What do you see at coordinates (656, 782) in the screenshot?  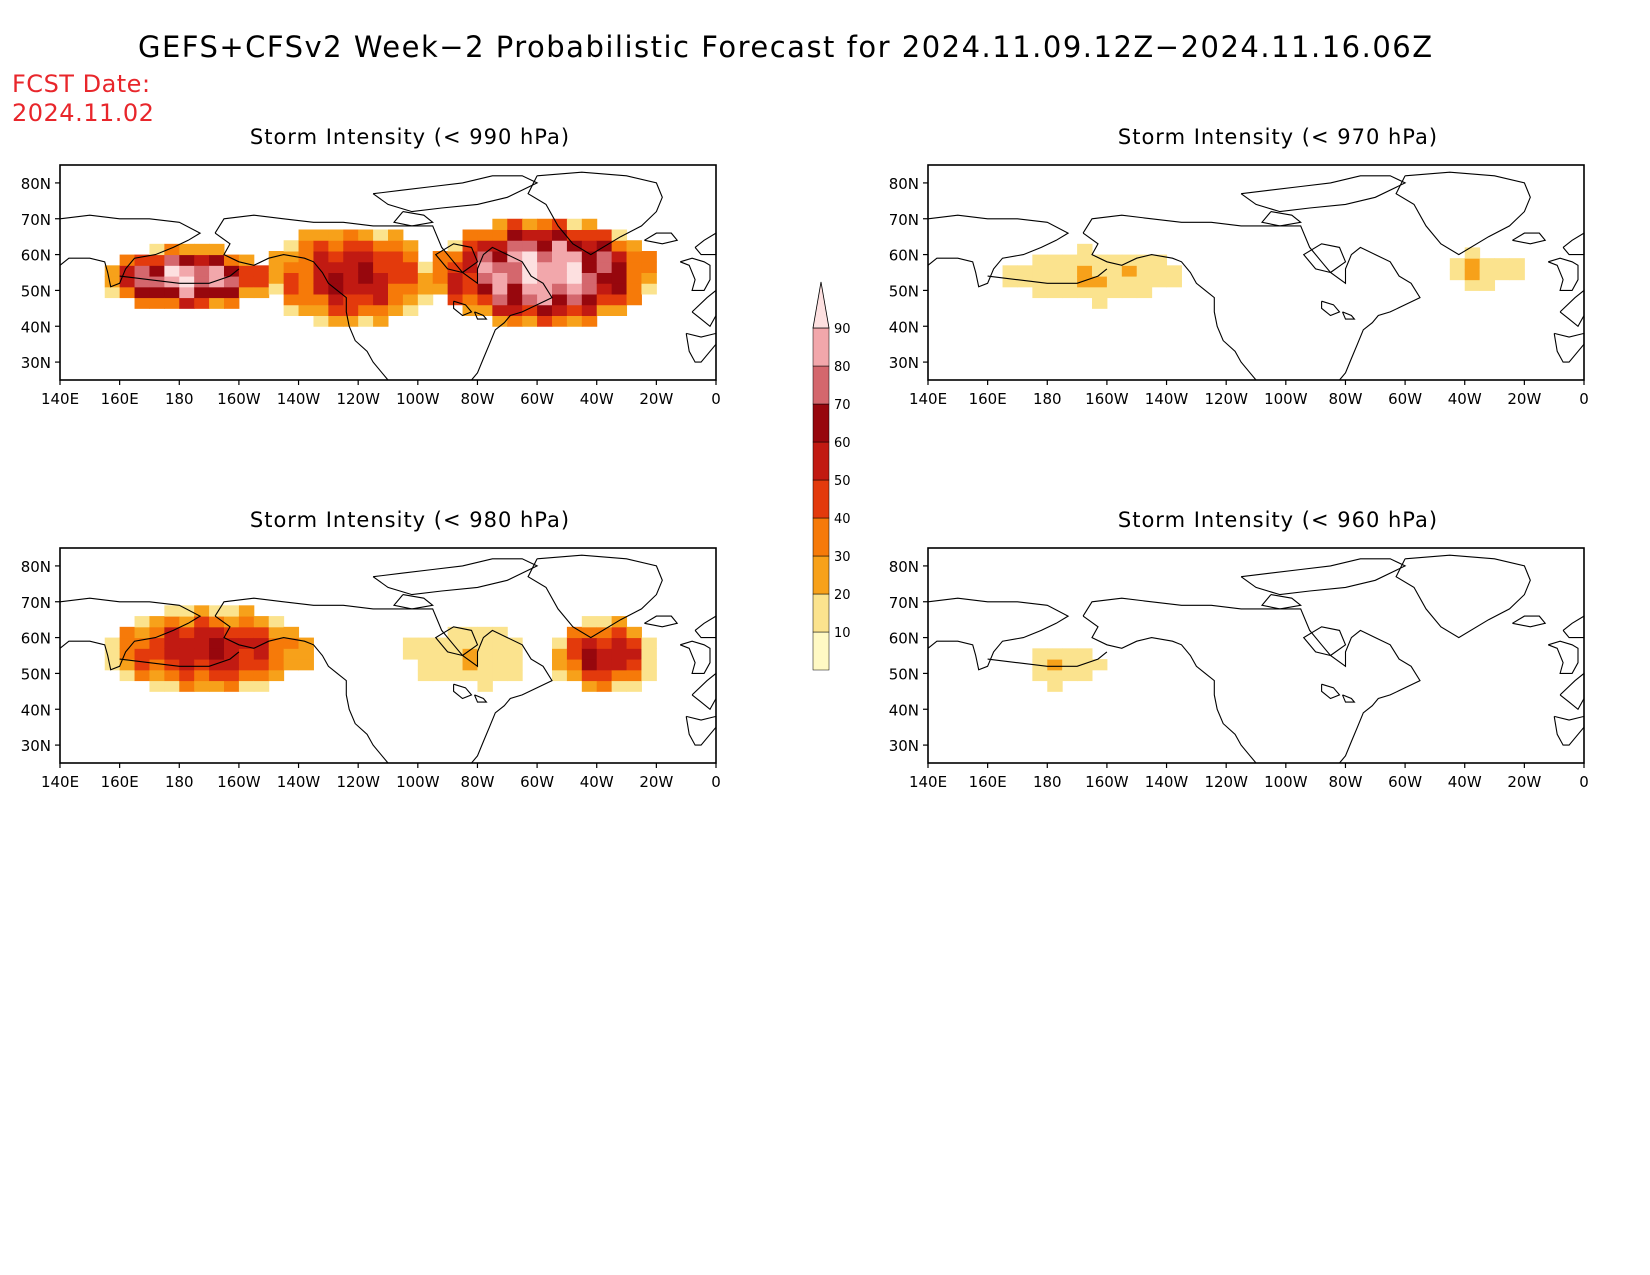 I see `lon-tick-label: 20W` at bounding box center [656, 782].